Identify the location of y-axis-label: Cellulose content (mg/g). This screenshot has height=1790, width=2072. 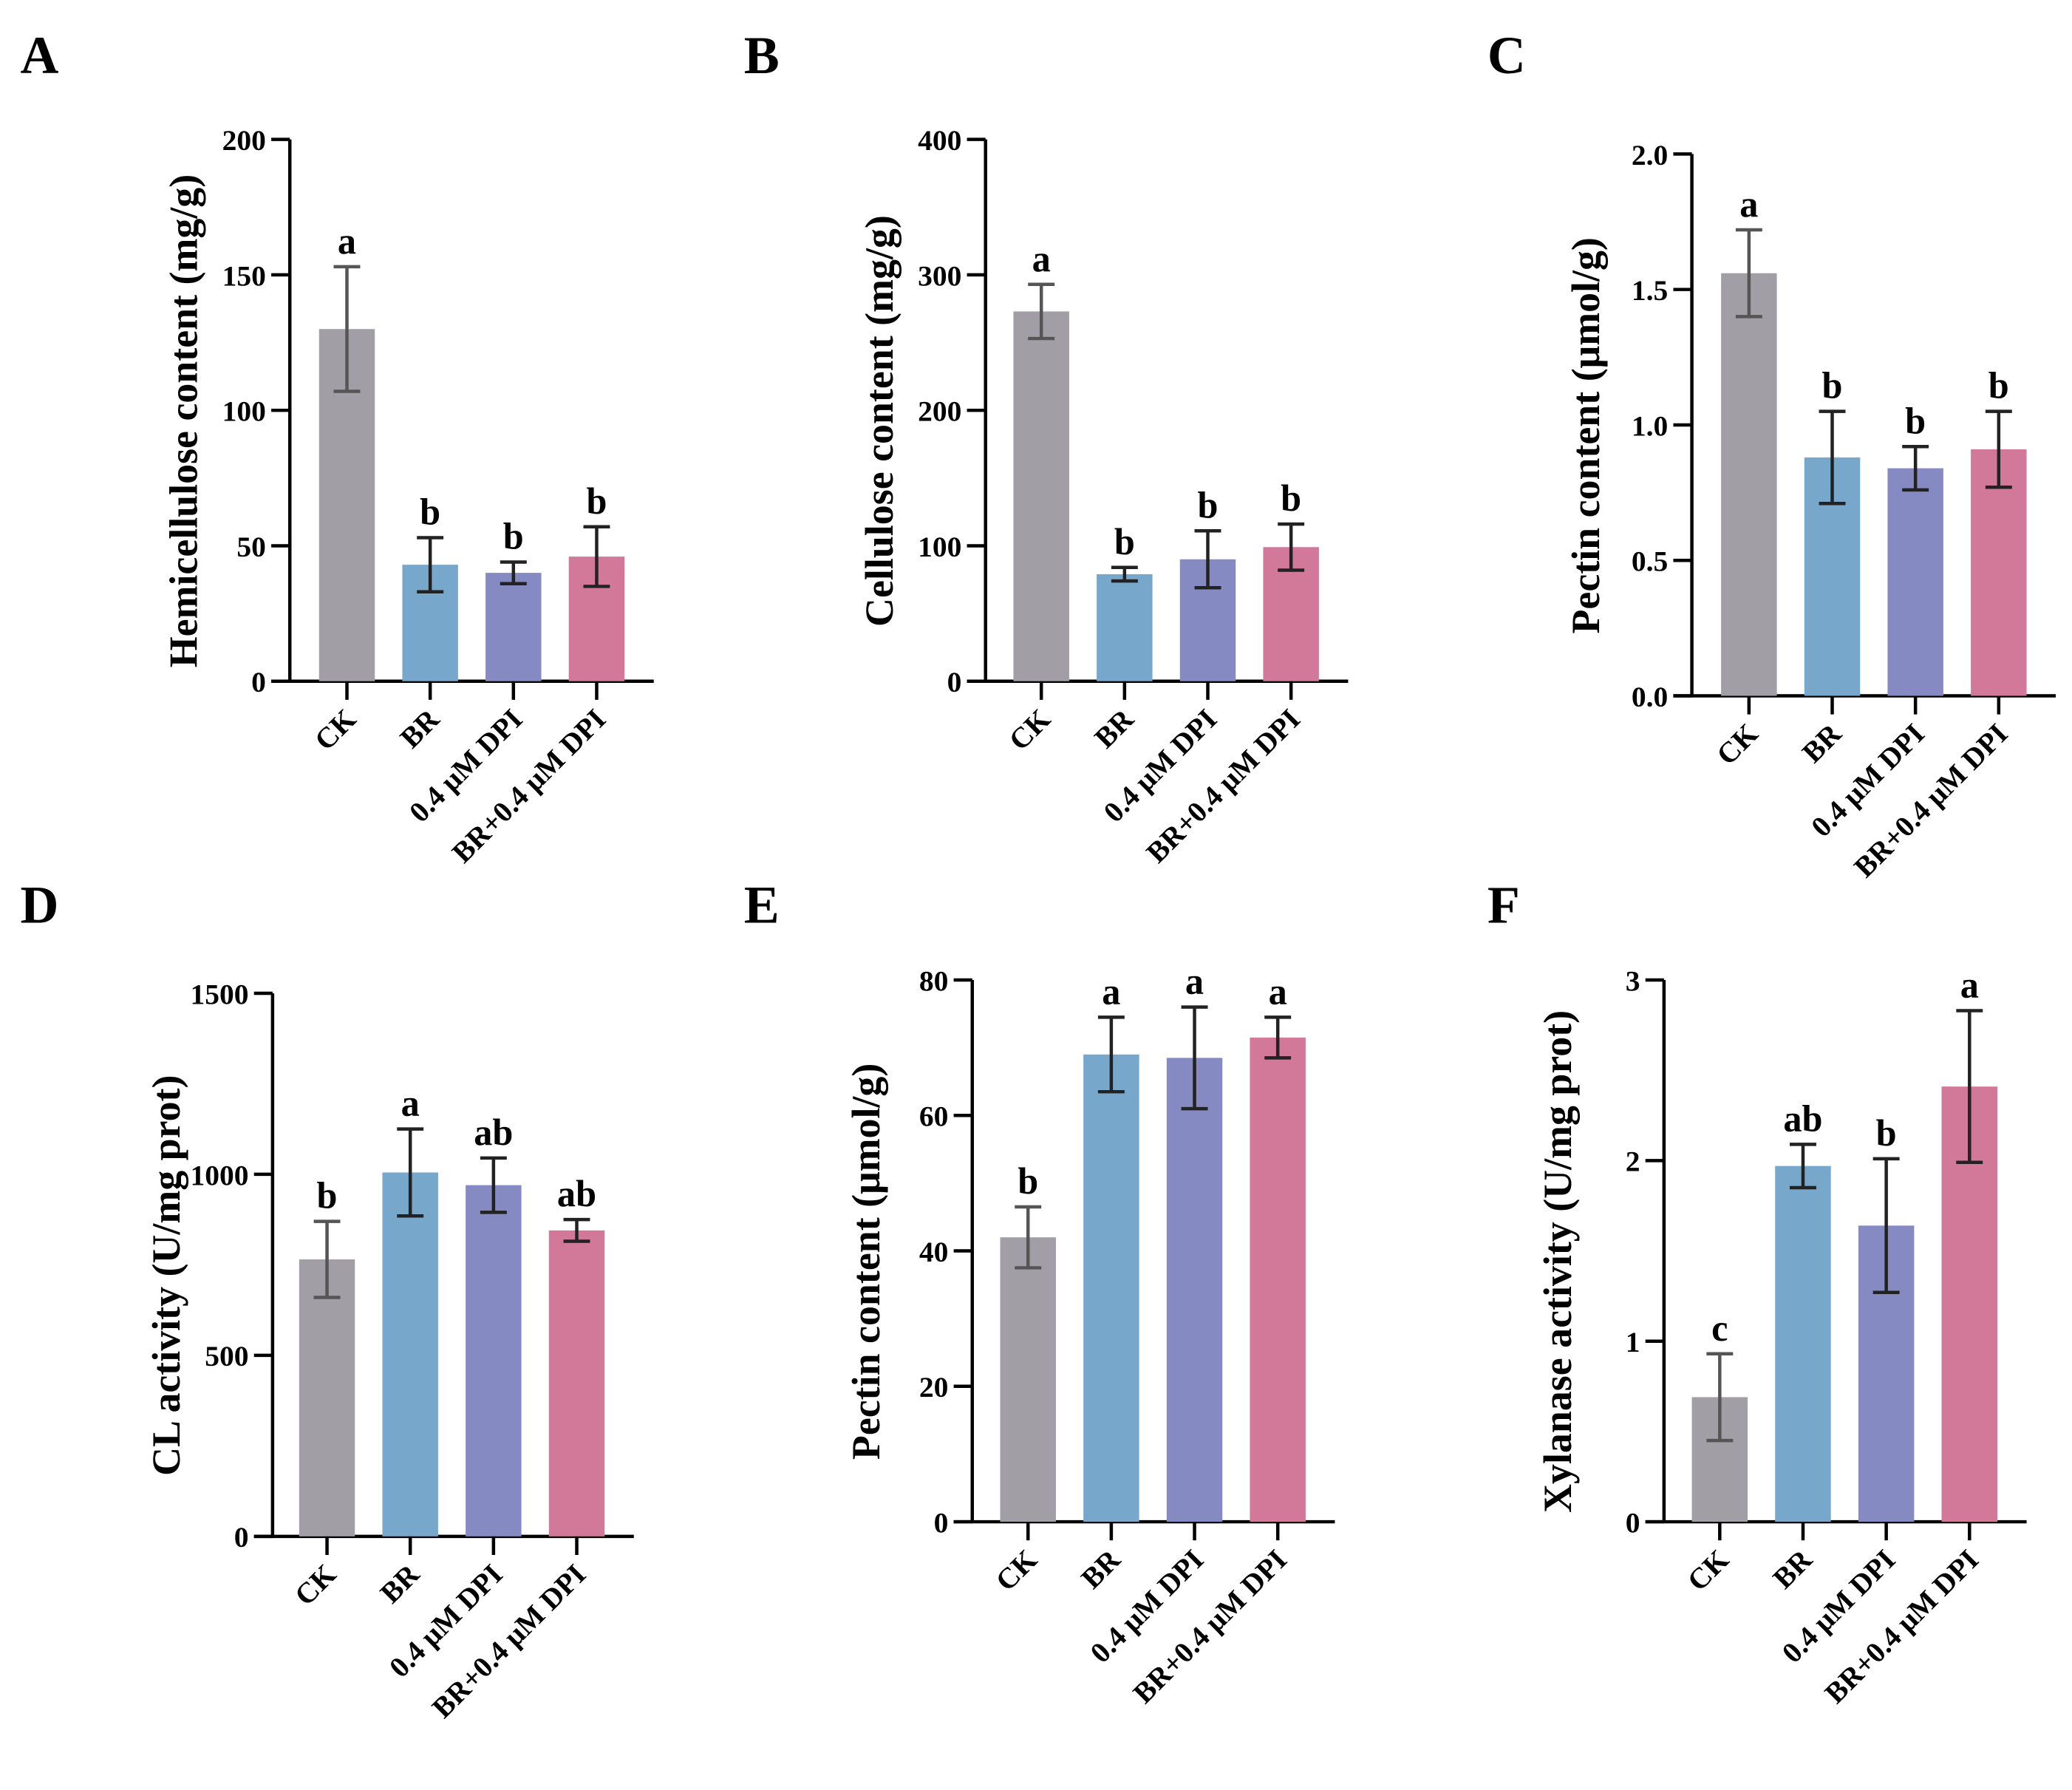
(879, 421).